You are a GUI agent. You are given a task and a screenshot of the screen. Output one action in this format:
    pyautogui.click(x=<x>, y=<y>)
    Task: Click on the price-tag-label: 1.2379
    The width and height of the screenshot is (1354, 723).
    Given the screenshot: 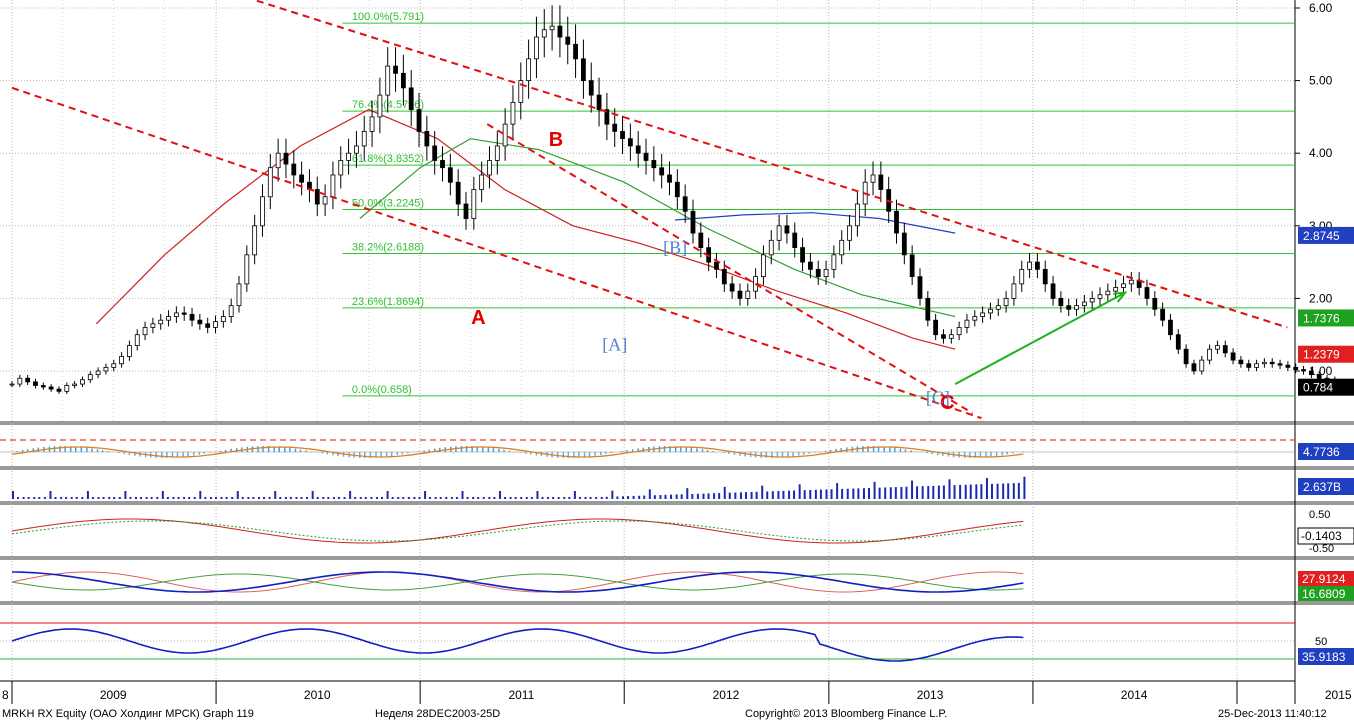 What is the action you would take?
    pyautogui.click(x=1321, y=355)
    